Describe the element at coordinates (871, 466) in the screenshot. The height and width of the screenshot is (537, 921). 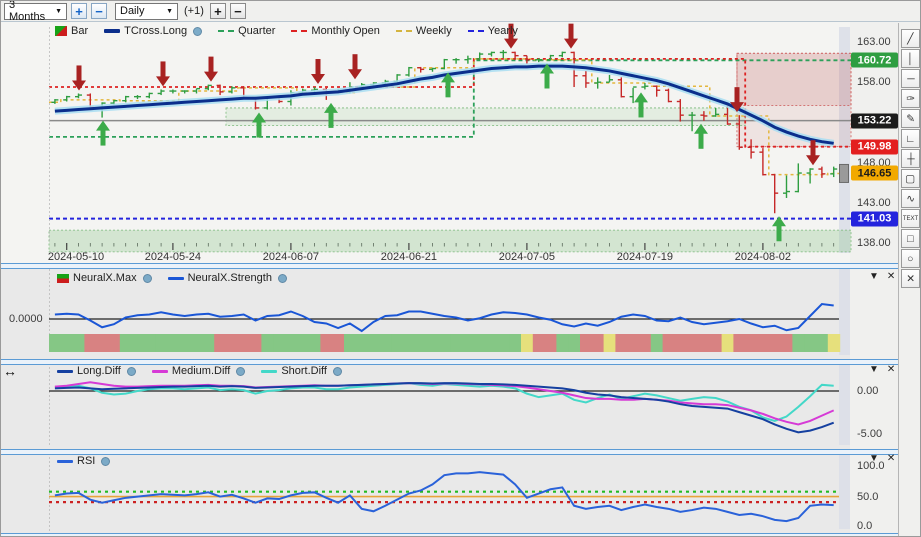
I see `rsi-axis-label: 100.0` at that location.